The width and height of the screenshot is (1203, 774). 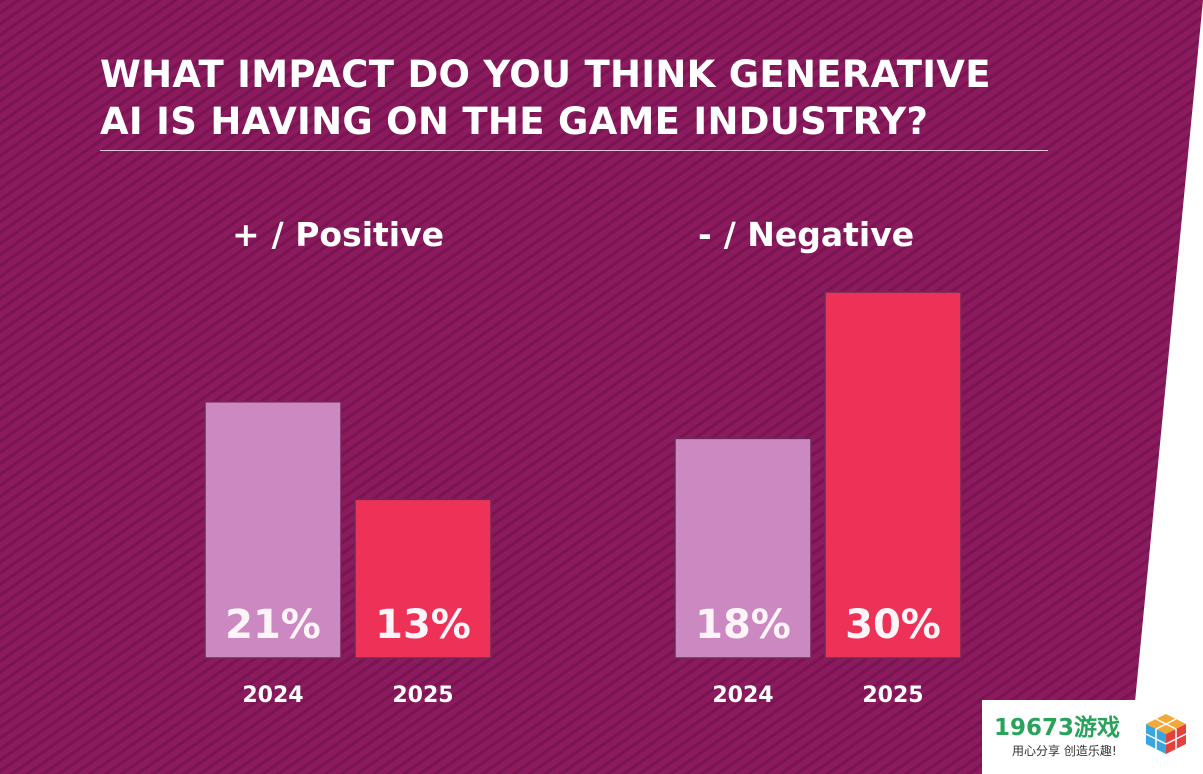 I want to click on group-label-negative-text: / Negative, so click(x=819, y=234).